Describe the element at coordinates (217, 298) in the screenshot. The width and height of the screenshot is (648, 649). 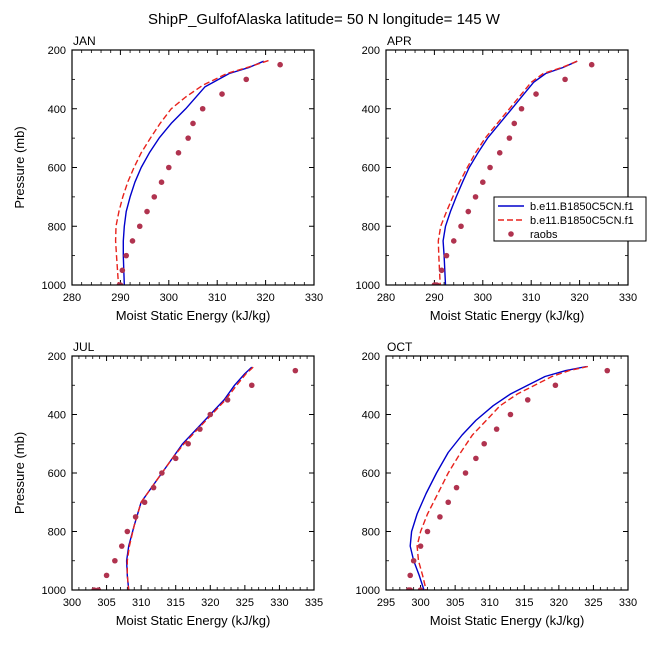
I see `x-tick-label: 310` at that location.